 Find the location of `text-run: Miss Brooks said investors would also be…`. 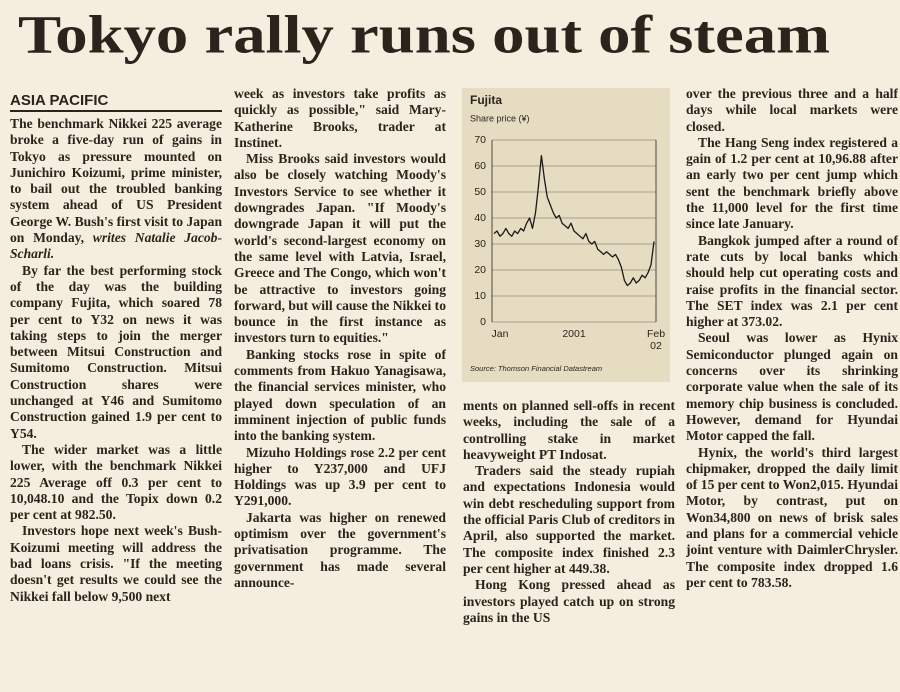

text-run: Miss Brooks said investors would also be… is located at coordinates (340, 248).